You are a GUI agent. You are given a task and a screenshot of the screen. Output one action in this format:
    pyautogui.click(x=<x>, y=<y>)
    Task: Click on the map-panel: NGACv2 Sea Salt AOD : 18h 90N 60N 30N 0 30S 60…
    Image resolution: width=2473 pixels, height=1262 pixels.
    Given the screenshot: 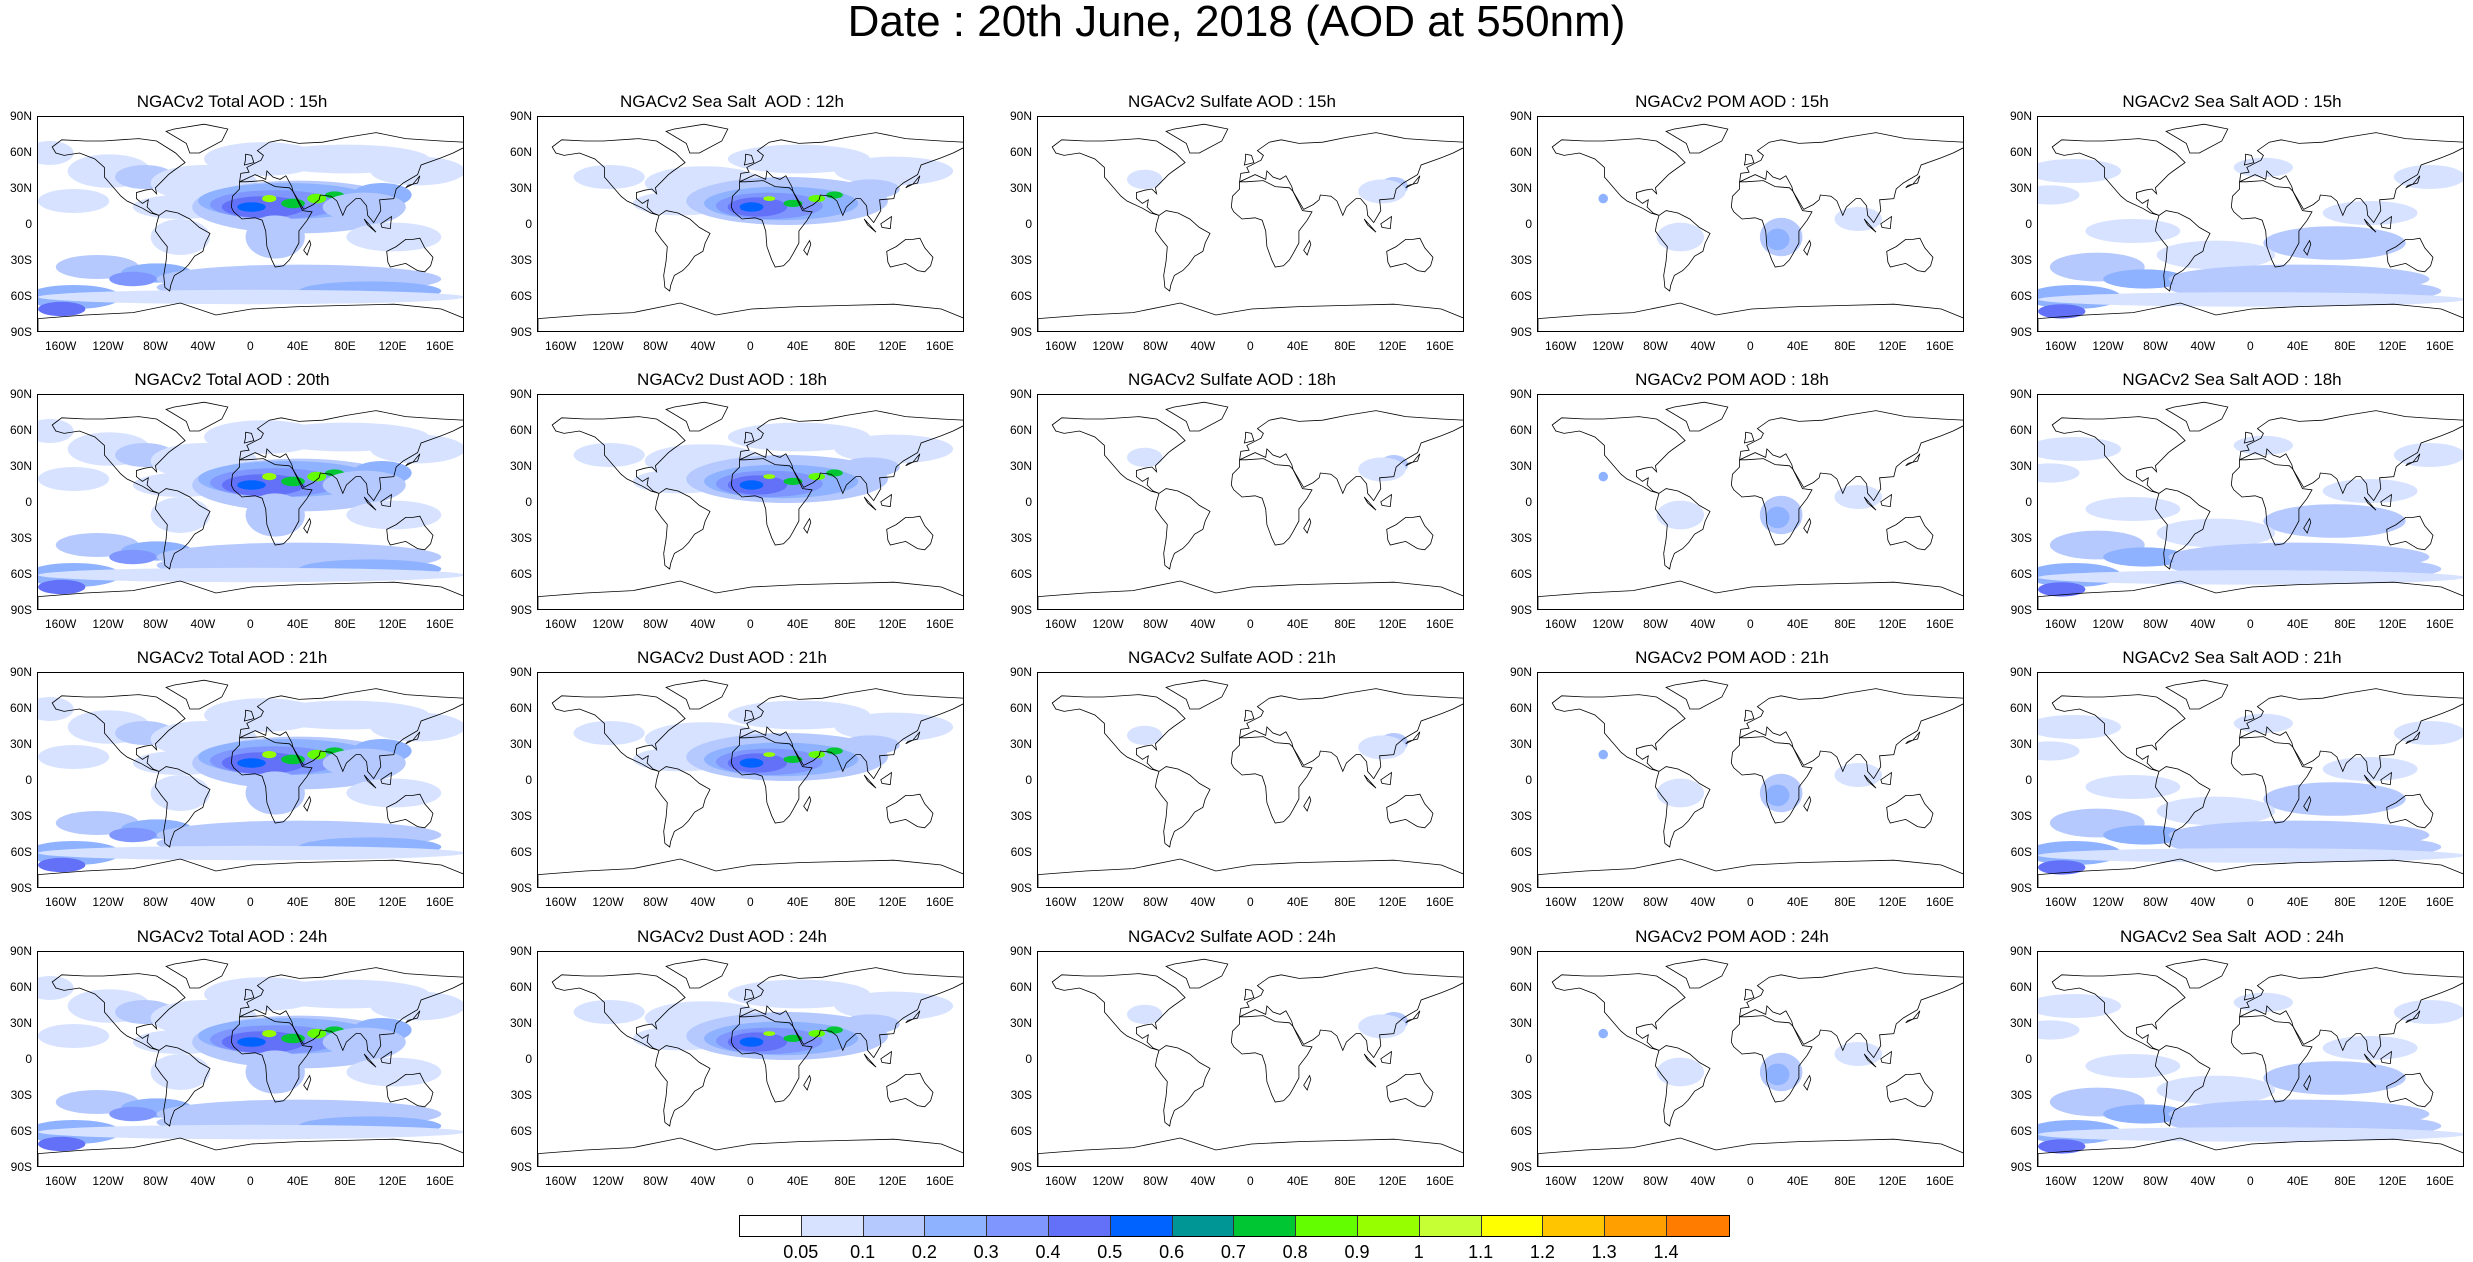 What is the action you would take?
    pyautogui.click(x=2232, y=505)
    